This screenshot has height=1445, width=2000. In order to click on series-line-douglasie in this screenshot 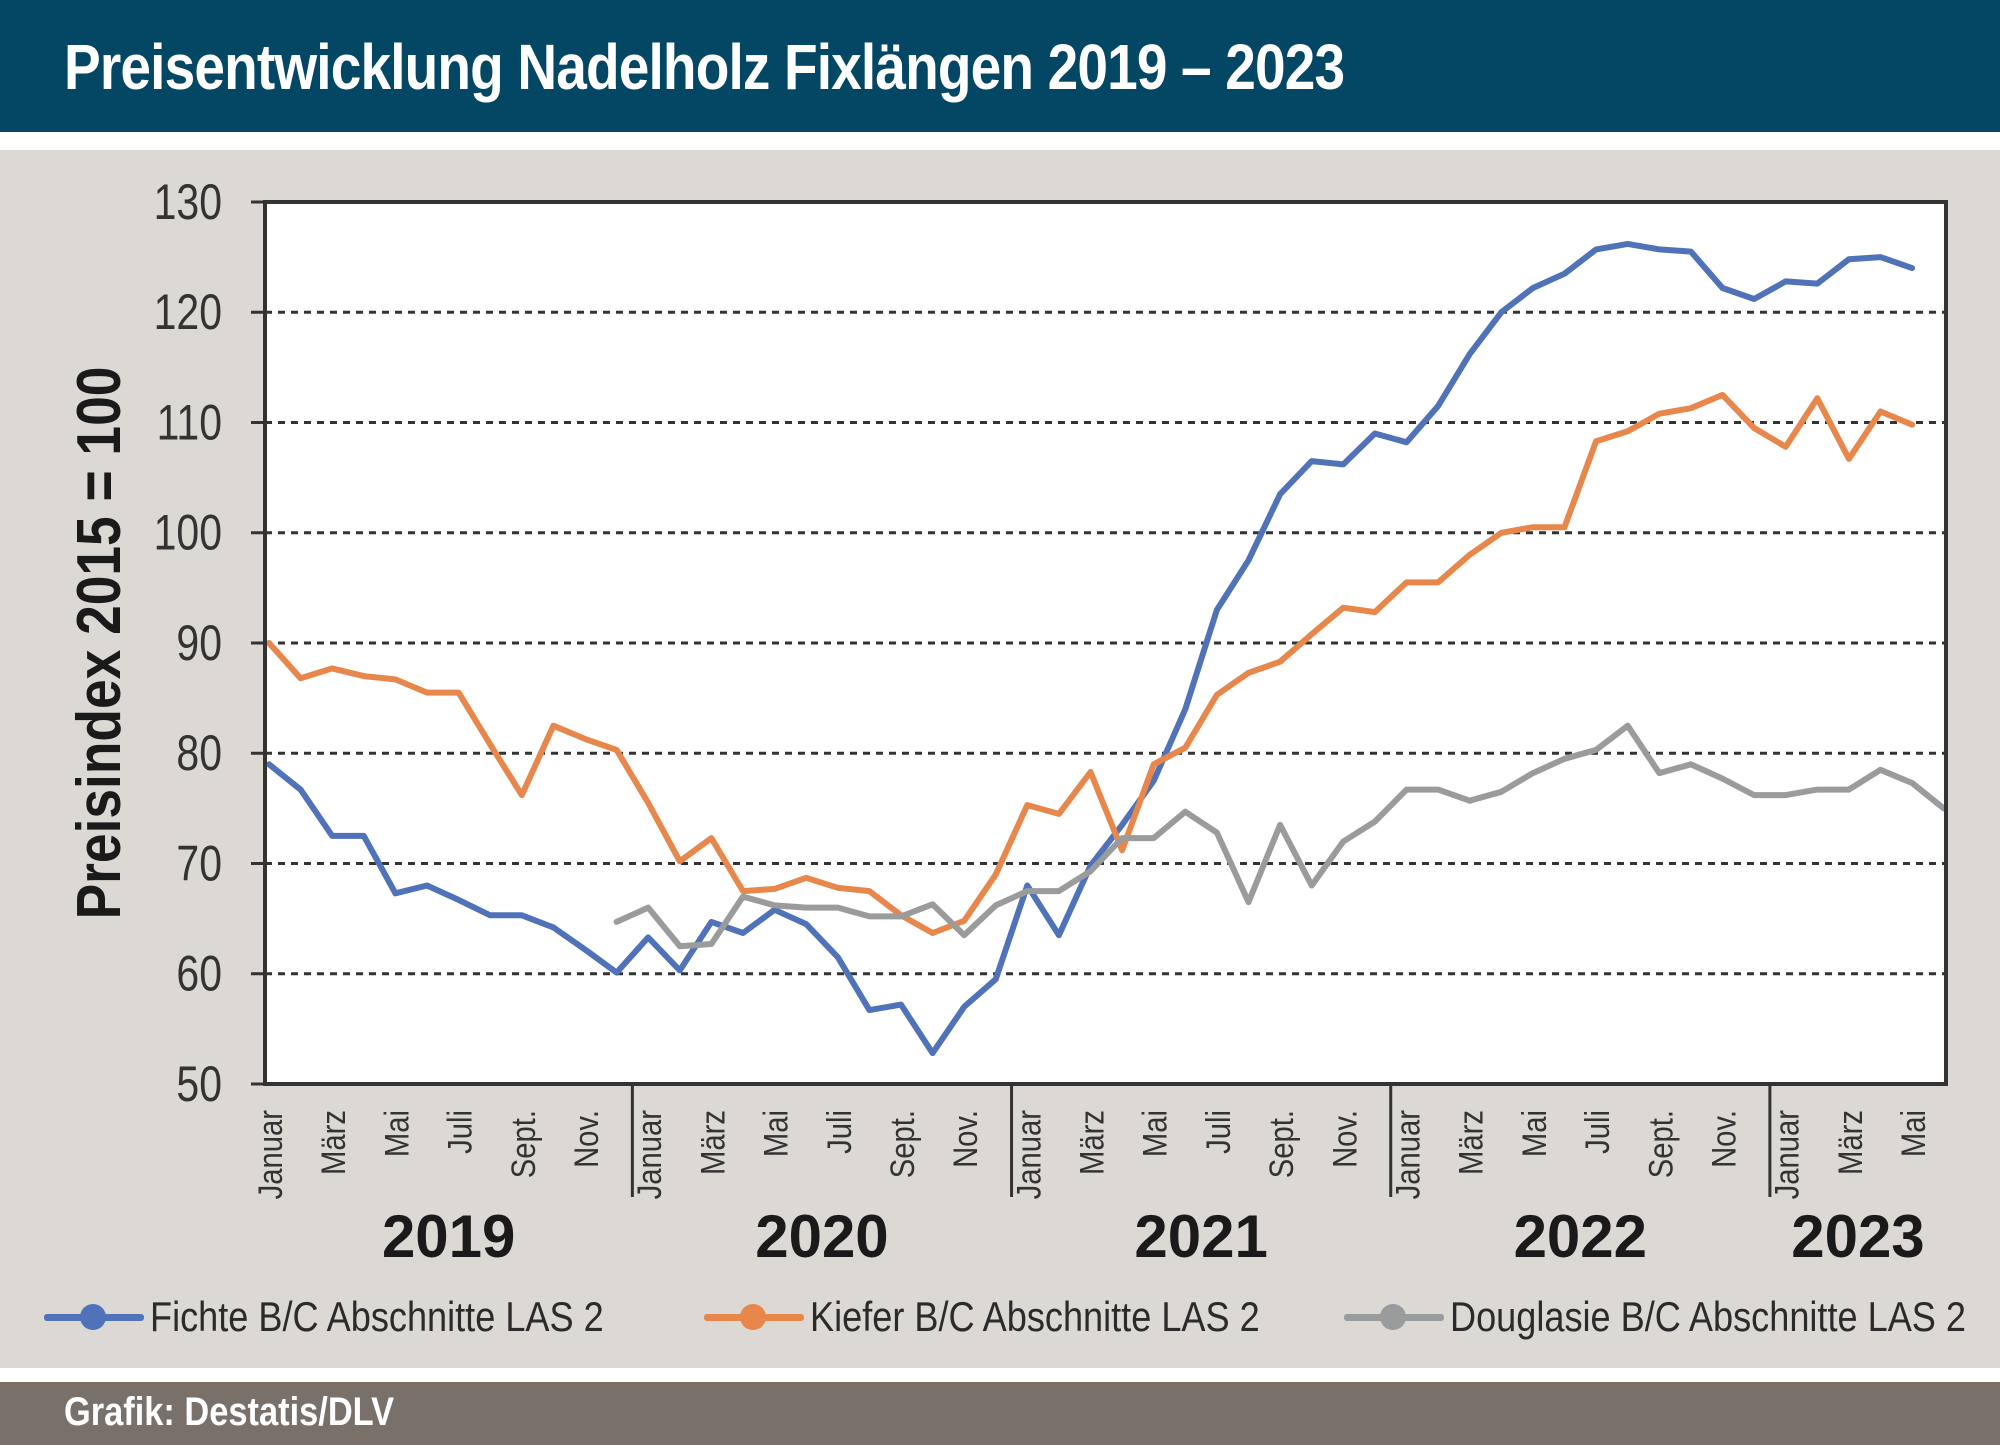, I will do `click(1280, 836)`.